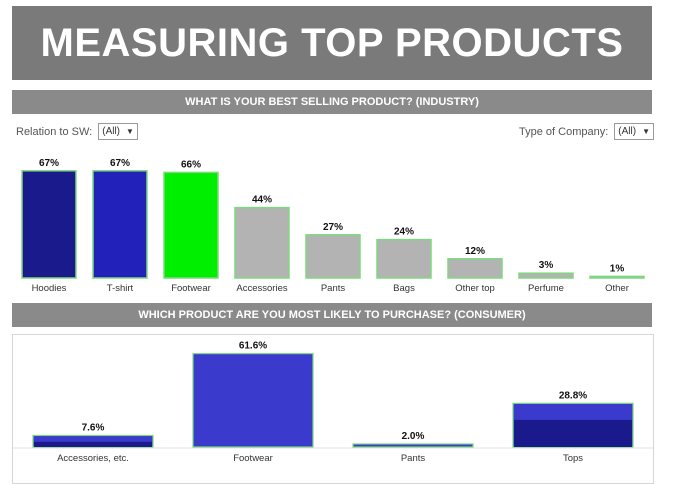 The width and height of the screenshot is (693, 484). Describe the element at coordinates (333, 256) in the screenshot. I see `industry-bar-pants` at that location.